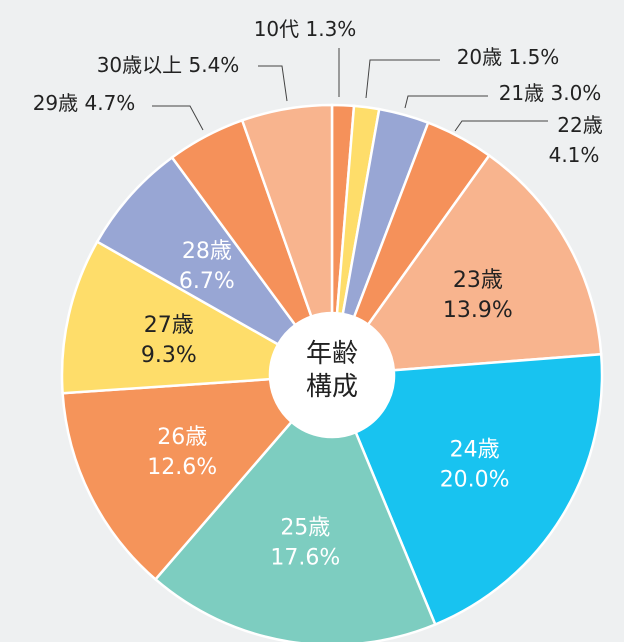 The image size is (624, 642). I want to click on slice-value-label-0: 1.3%, so click(331, 29).